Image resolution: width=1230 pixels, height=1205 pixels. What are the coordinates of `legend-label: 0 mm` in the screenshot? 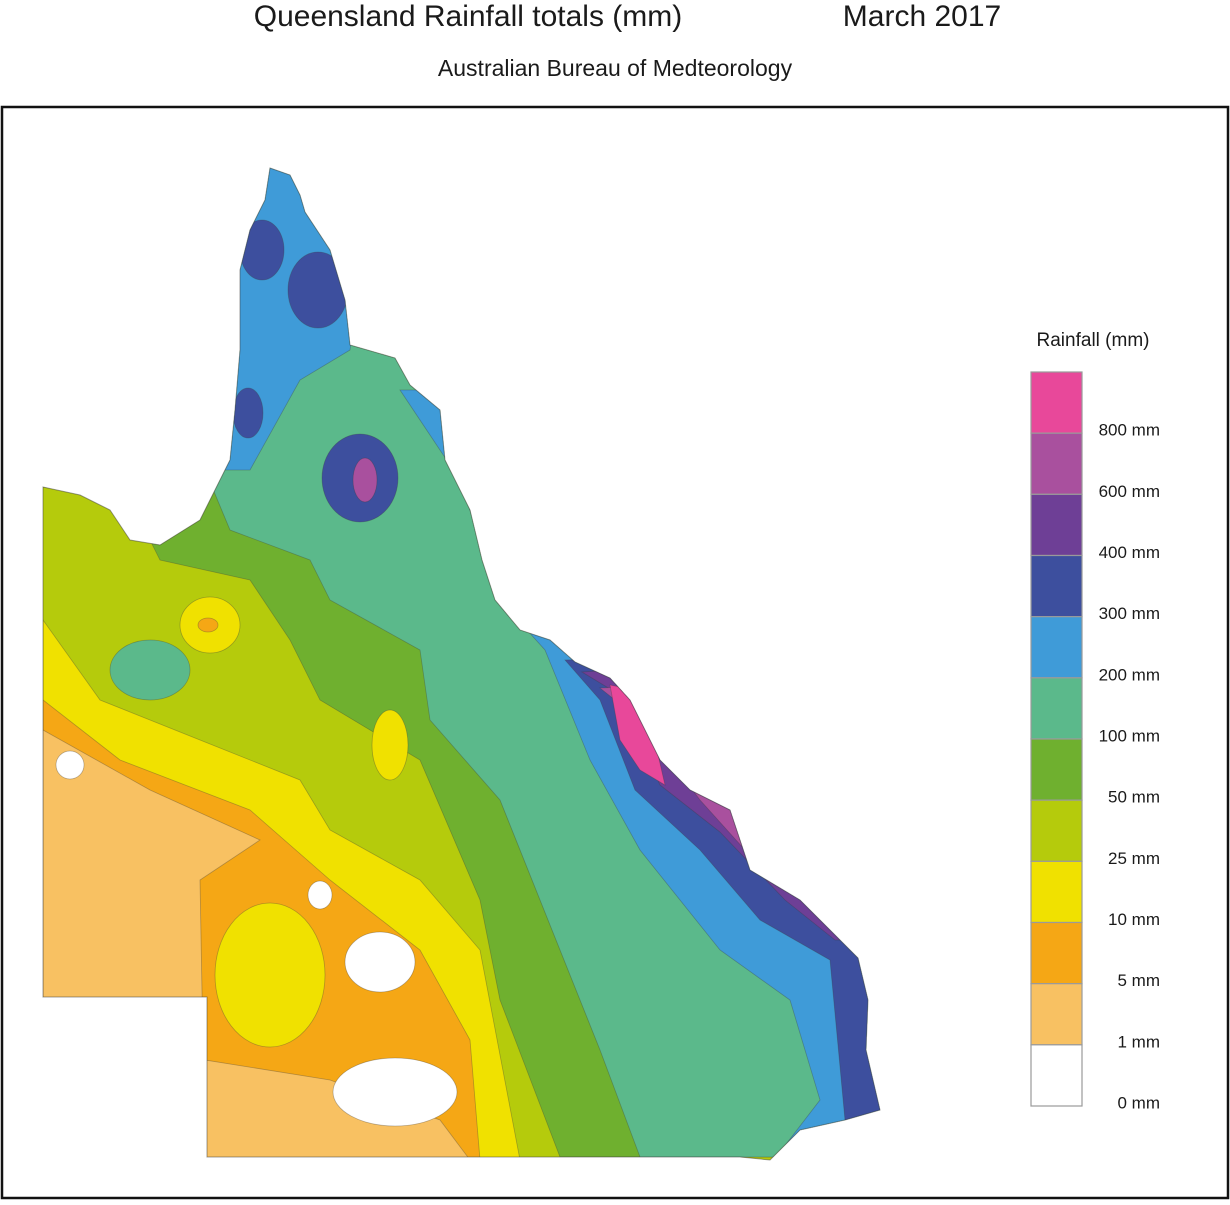 It's located at (1139, 1102).